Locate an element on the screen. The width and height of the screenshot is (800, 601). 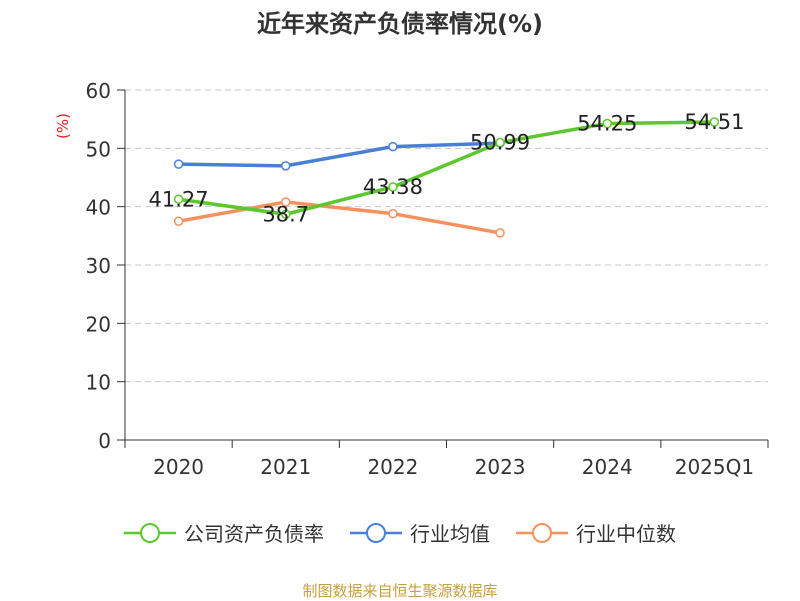
y-tick-label: 10 is located at coordinates (98, 383).